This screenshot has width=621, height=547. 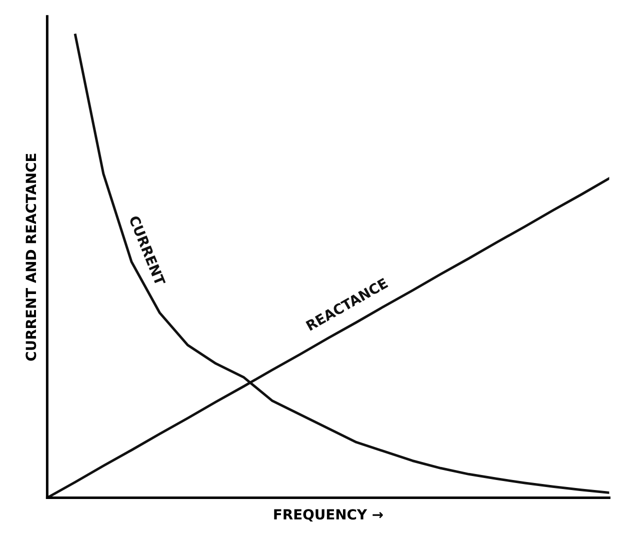 I want to click on x-axis-title: FREQUENCY →, so click(x=328, y=515).